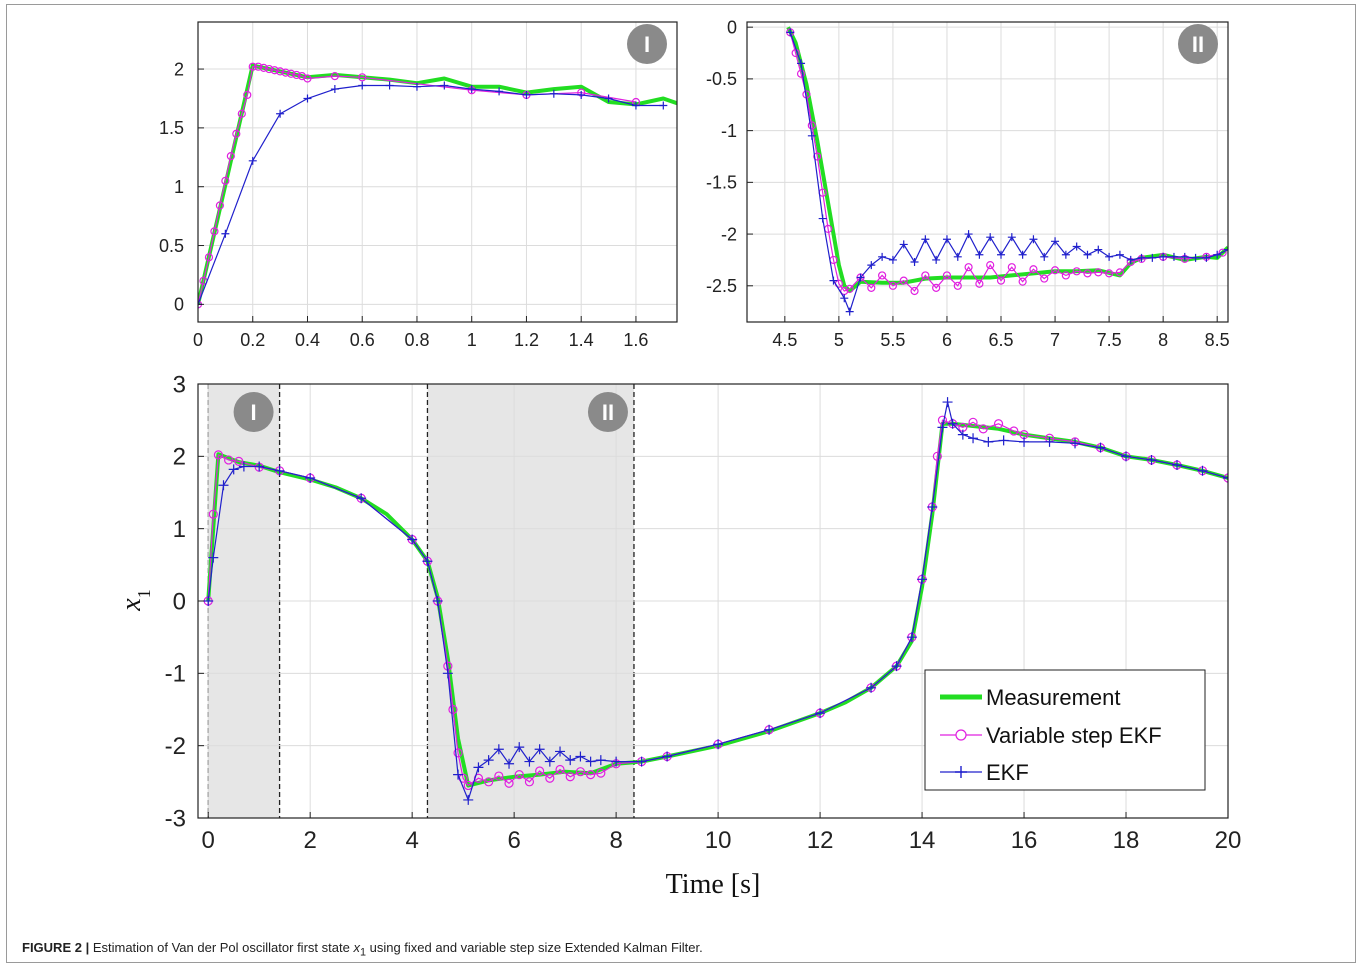 Image resolution: width=1363 pixels, height=967 pixels. What do you see at coordinates (411, 840) in the screenshot?
I see `x-tick-label: 4` at bounding box center [411, 840].